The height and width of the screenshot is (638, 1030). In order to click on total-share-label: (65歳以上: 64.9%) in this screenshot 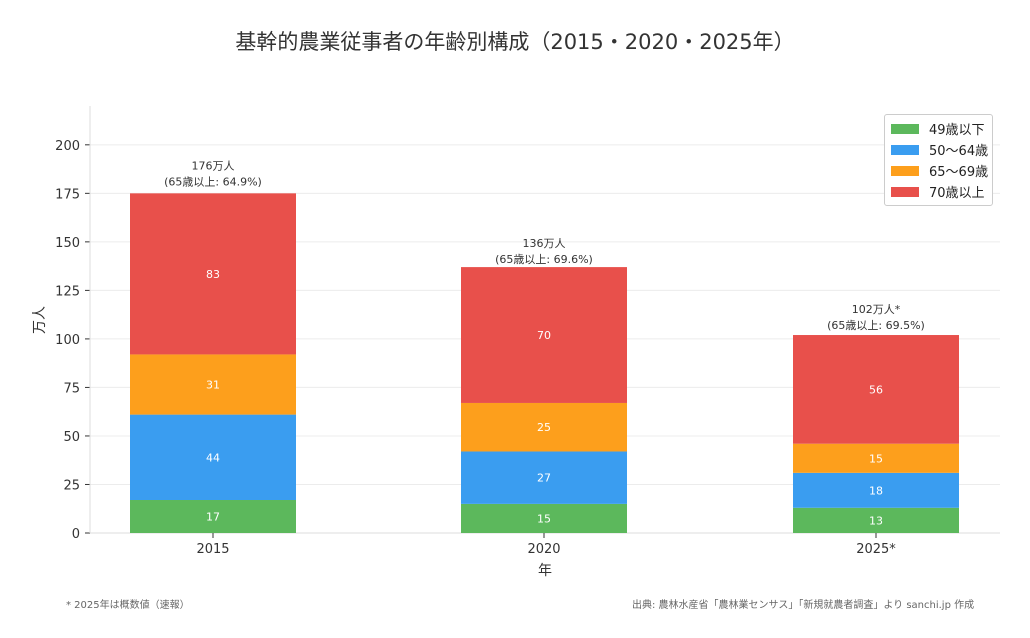, I will do `click(213, 181)`.